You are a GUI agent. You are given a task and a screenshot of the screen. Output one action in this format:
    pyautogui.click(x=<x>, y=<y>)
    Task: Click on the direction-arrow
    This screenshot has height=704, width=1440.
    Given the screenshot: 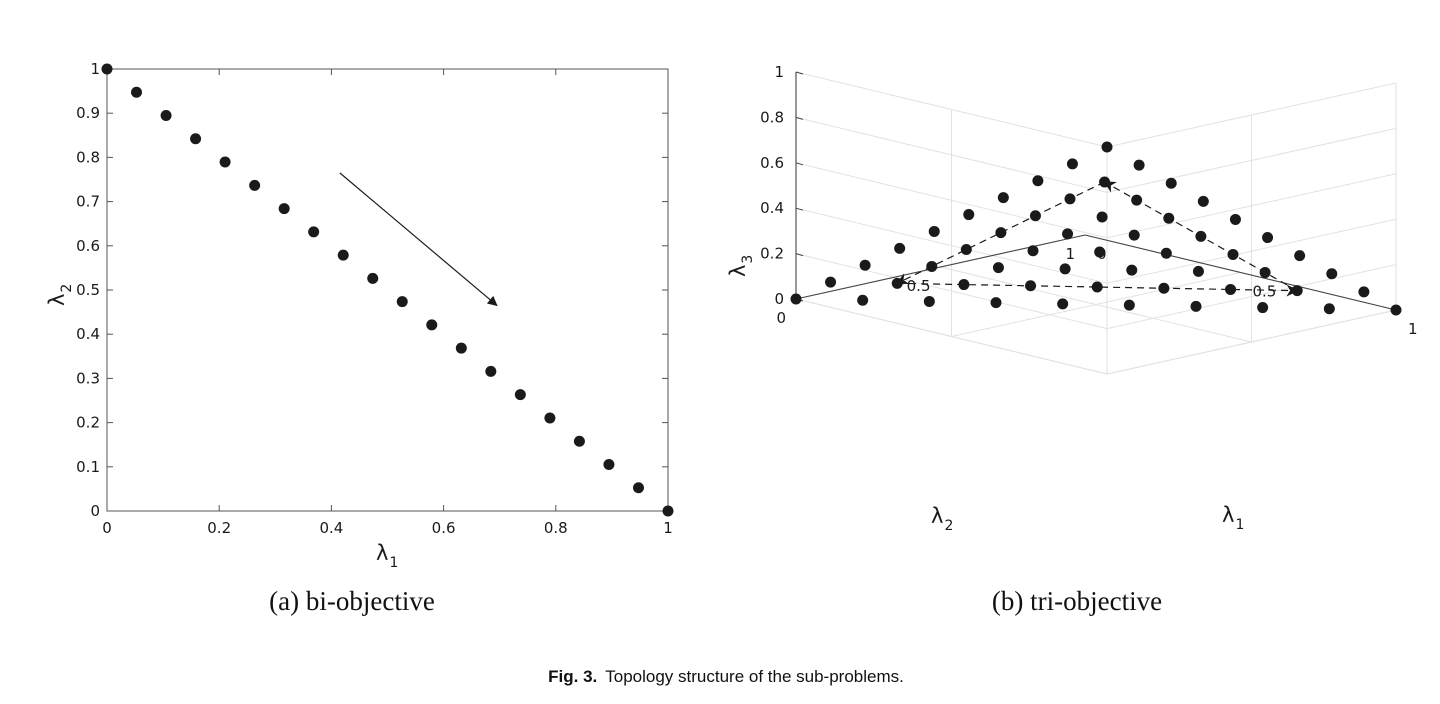 What is the action you would take?
    pyautogui.click(x=418, y=239)
    